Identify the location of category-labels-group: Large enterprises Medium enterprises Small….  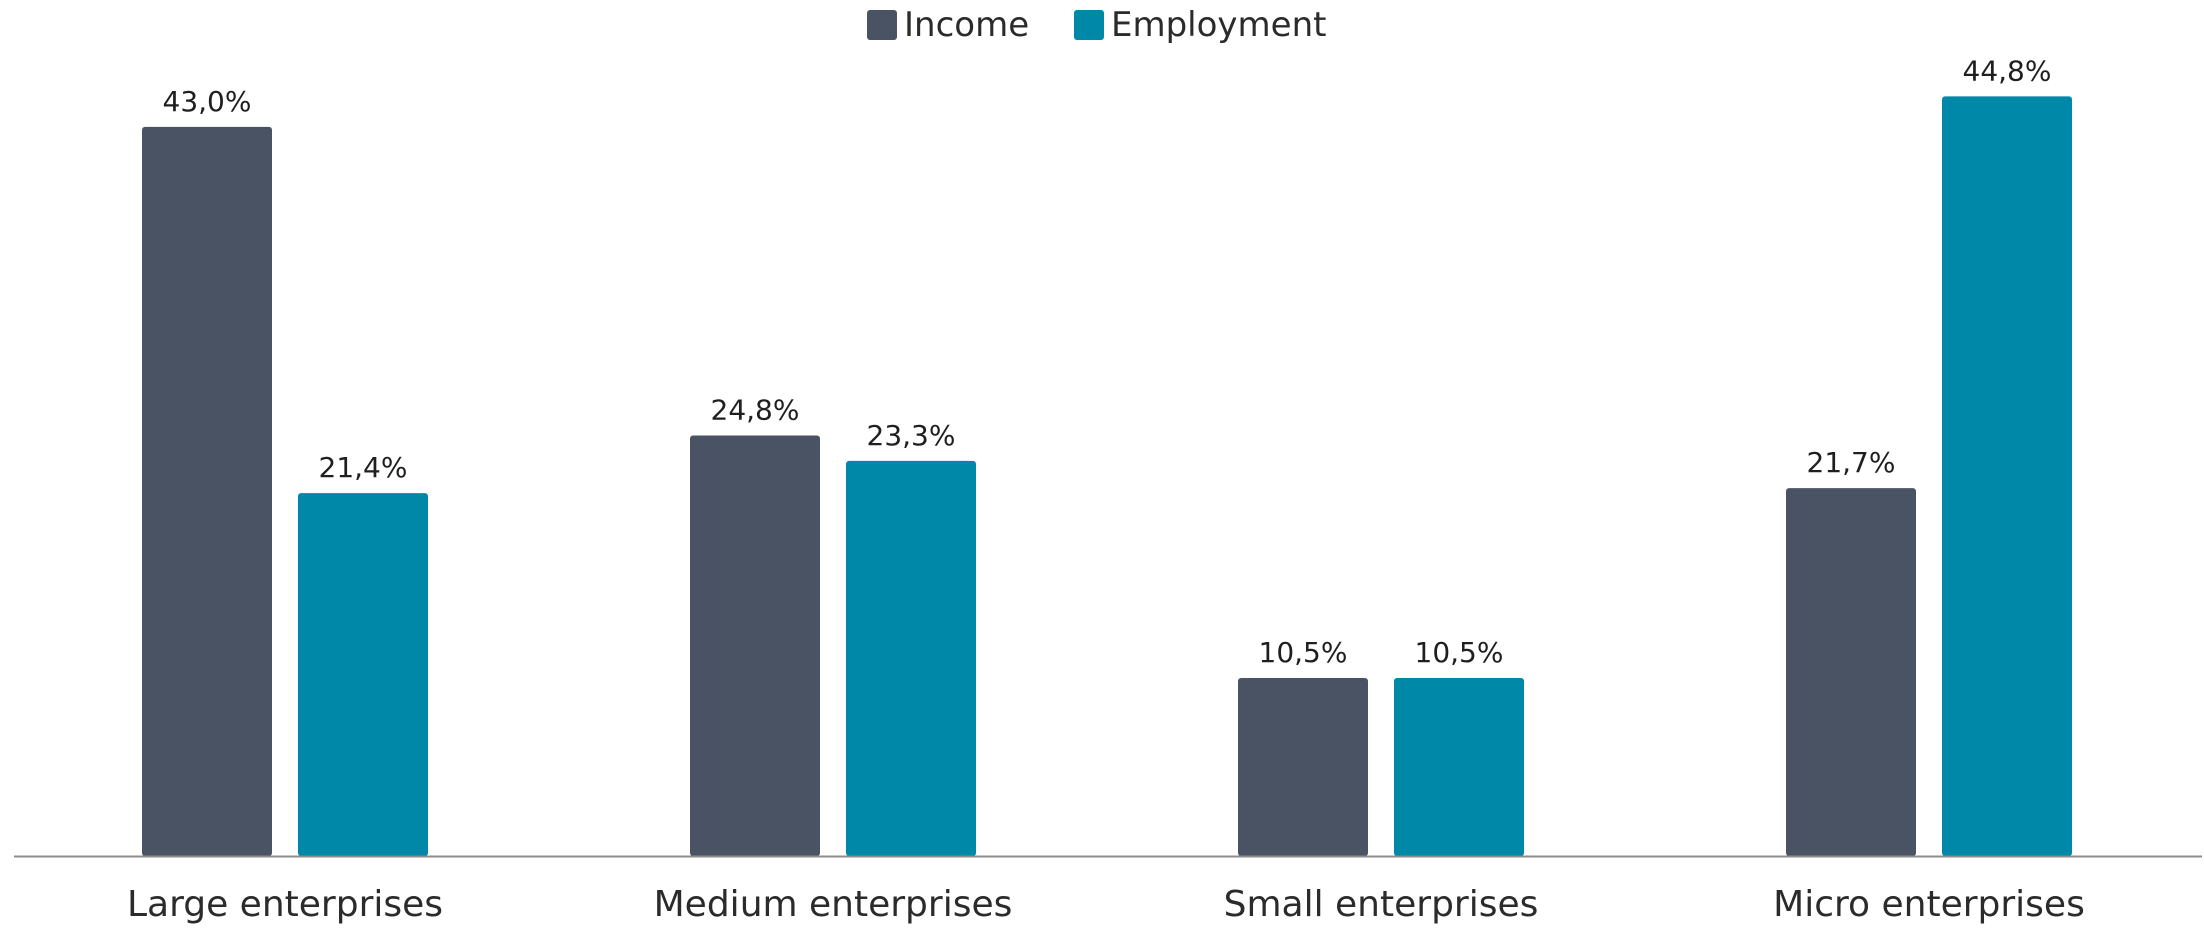
(1106, 904).